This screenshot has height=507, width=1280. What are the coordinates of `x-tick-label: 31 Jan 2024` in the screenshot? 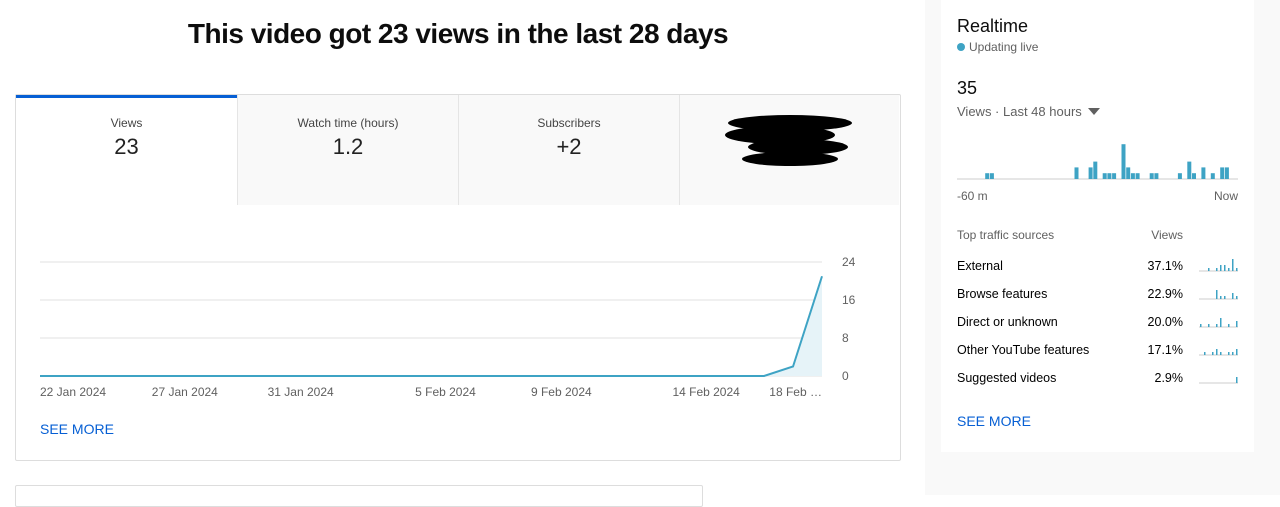 It's located at (301, 392).